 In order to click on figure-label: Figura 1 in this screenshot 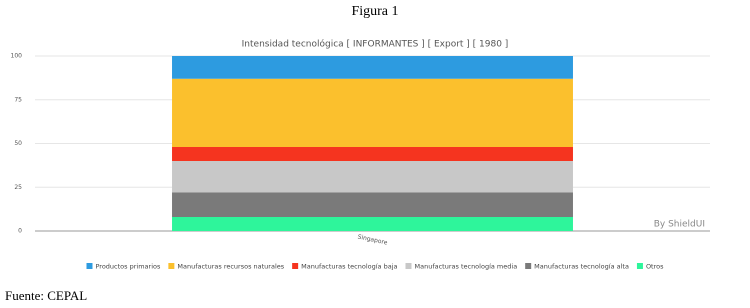, I will do `click(374, 11)`.